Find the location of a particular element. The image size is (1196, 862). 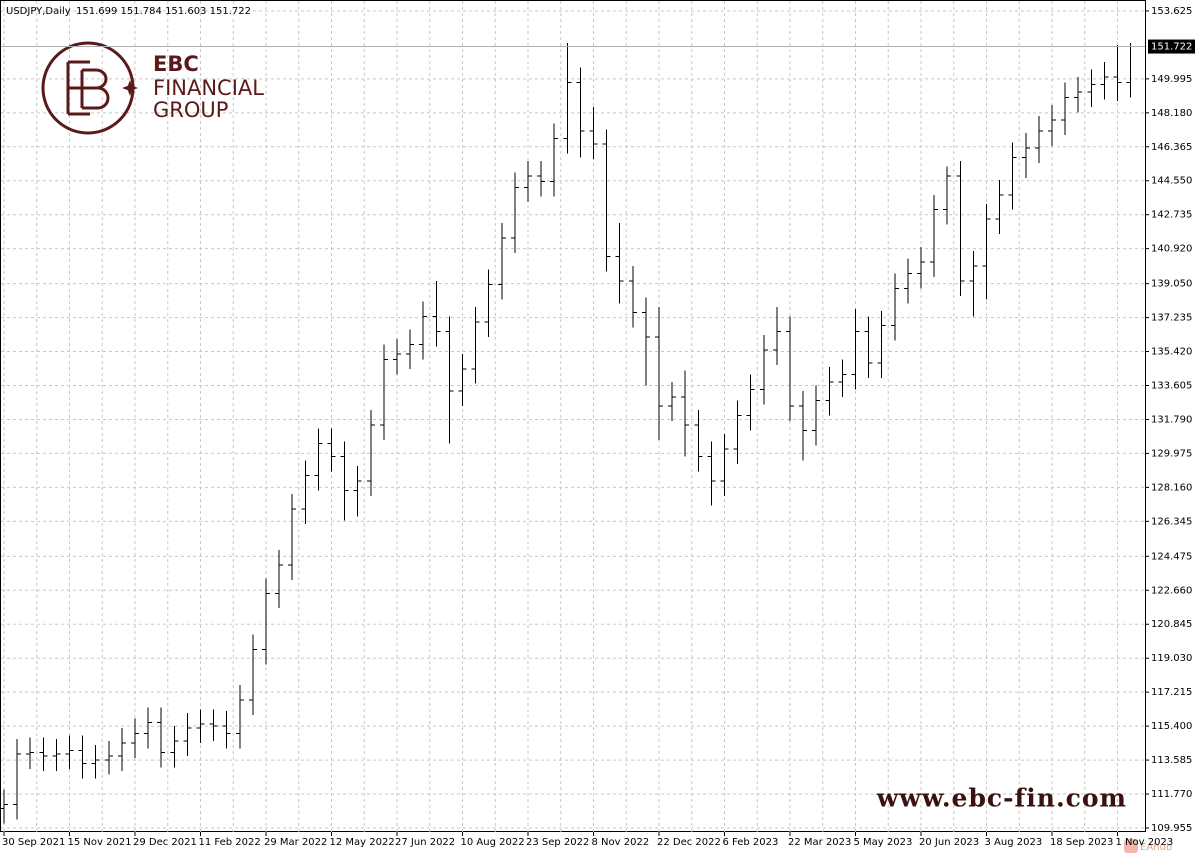

logo-star is located at coordinates (130, 88).